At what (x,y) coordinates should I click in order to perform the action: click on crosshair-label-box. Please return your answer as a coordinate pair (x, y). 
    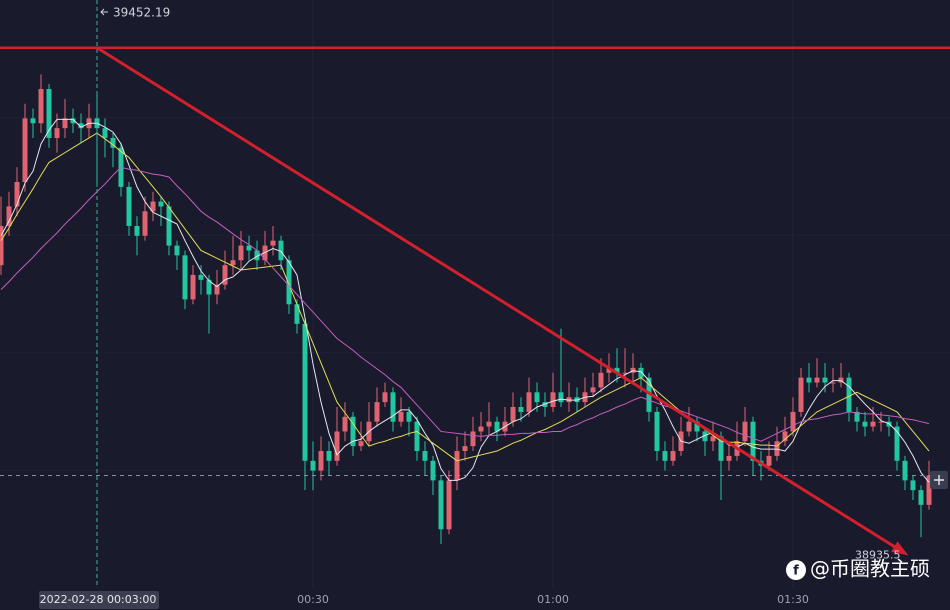
    Looking at the image, I should click on (99, 600).